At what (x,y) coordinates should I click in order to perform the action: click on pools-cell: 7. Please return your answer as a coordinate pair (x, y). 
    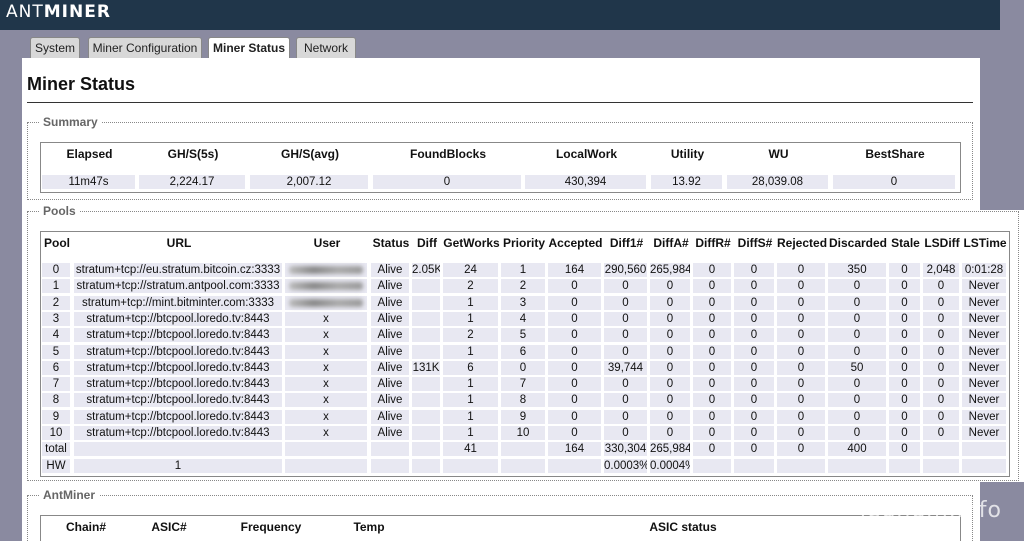
    Looking at the image, I should click on (524, 384).